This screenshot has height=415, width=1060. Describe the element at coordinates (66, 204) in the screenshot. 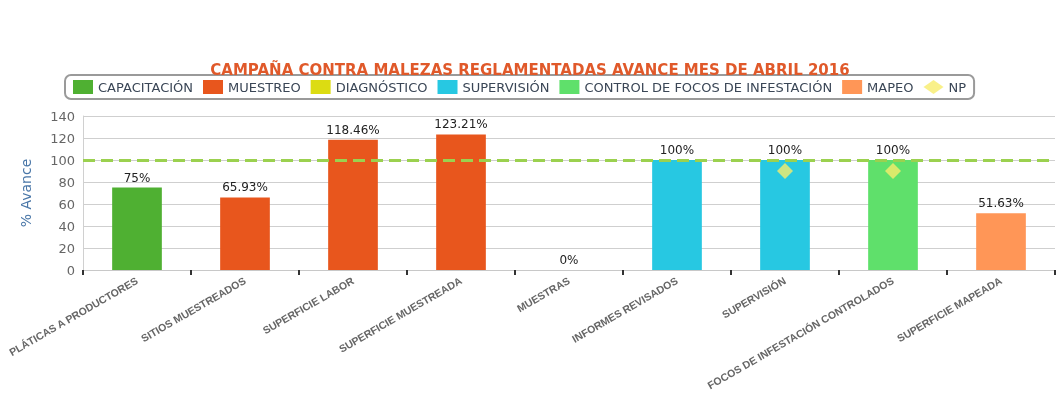

I see `y-tick-label: 60` at that location.